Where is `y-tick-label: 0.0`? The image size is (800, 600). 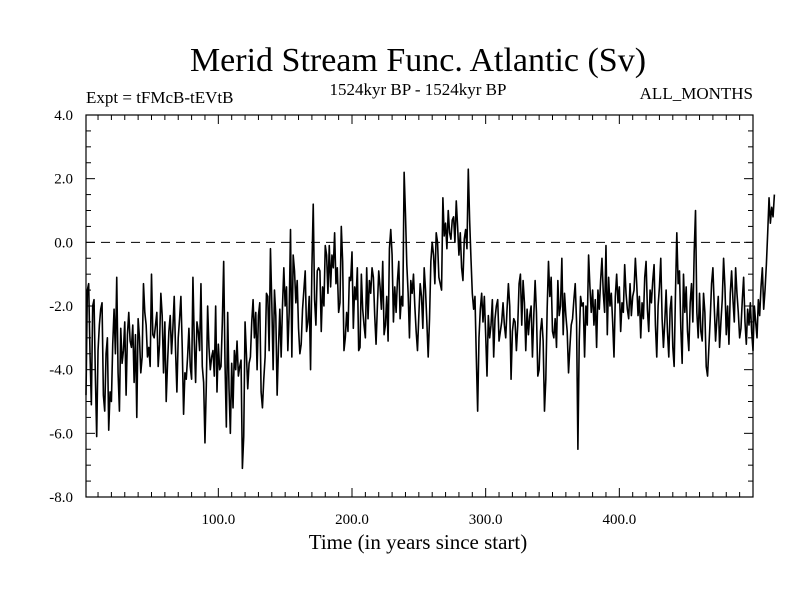 y-tick-label: 0.0 is located at coordinates (63, 243).